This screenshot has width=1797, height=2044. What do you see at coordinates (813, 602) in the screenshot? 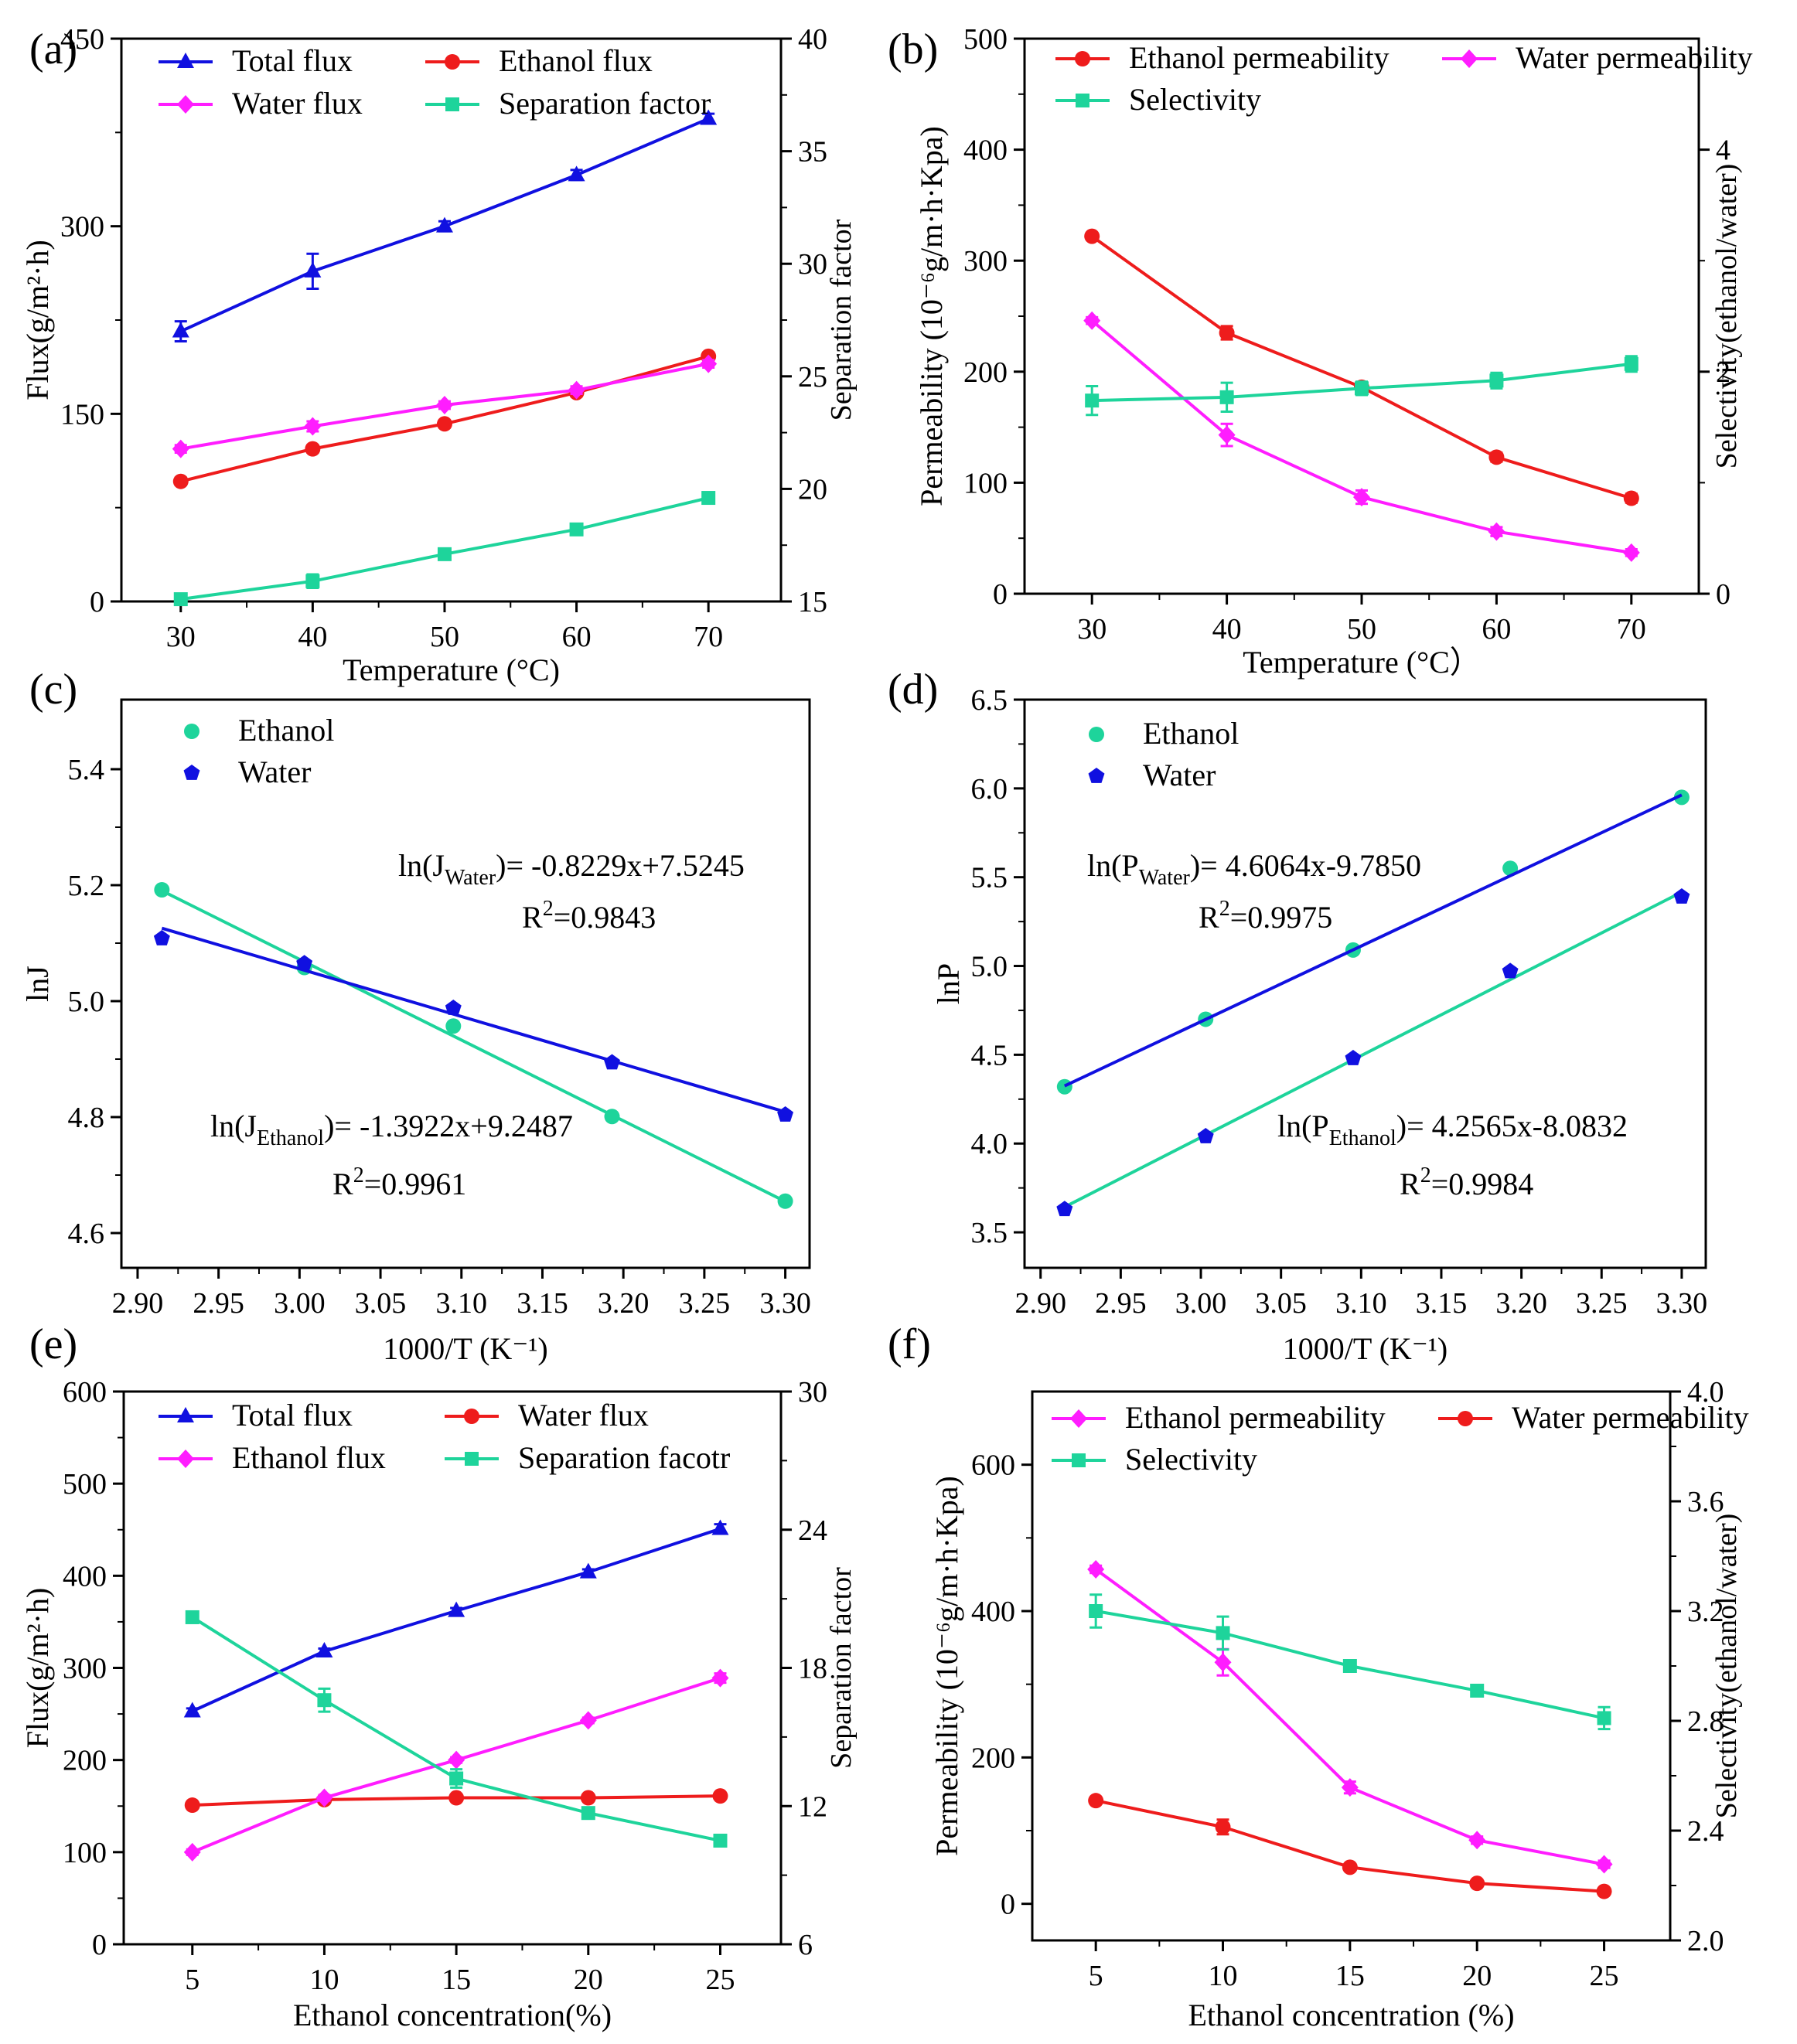
I see `y2-tick-label: 15` at bounding box center [813, 602].